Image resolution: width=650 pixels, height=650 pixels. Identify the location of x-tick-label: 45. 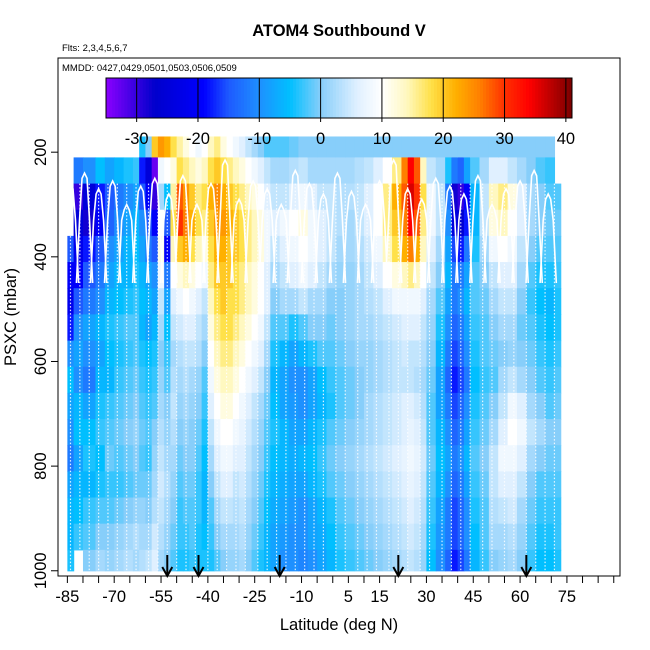
(473, 597).